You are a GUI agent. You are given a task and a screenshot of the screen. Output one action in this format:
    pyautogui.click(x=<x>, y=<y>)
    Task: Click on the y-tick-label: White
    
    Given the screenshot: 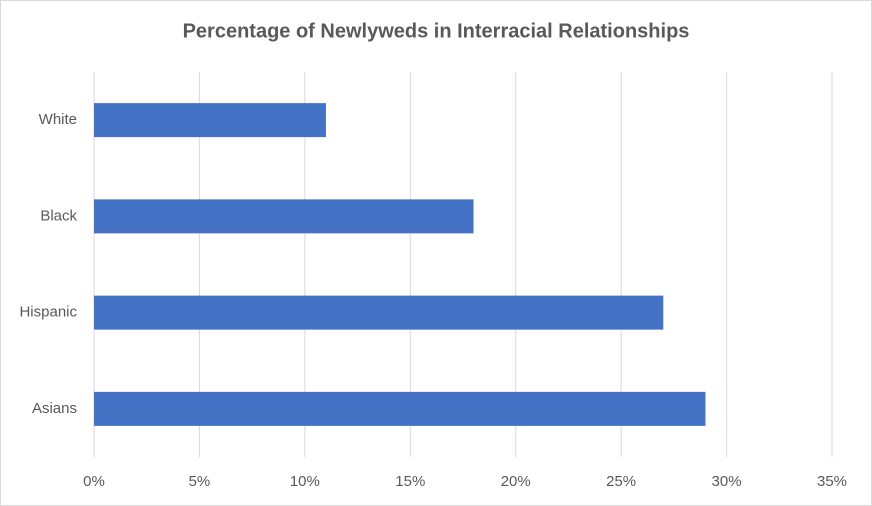 What is the action you would take?
    pyautogui.click(x=58, y=119)
    